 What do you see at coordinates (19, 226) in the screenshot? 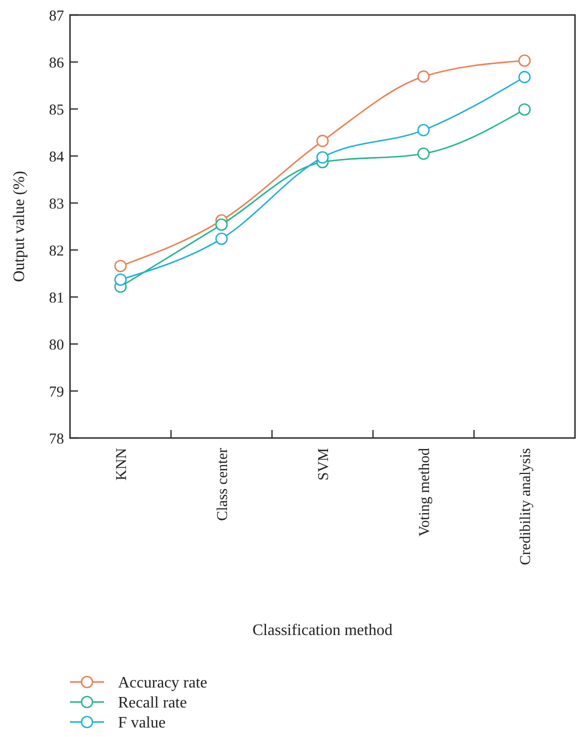
I see `y-axis-title: Output value (%)` at bounding box center [19, 226].